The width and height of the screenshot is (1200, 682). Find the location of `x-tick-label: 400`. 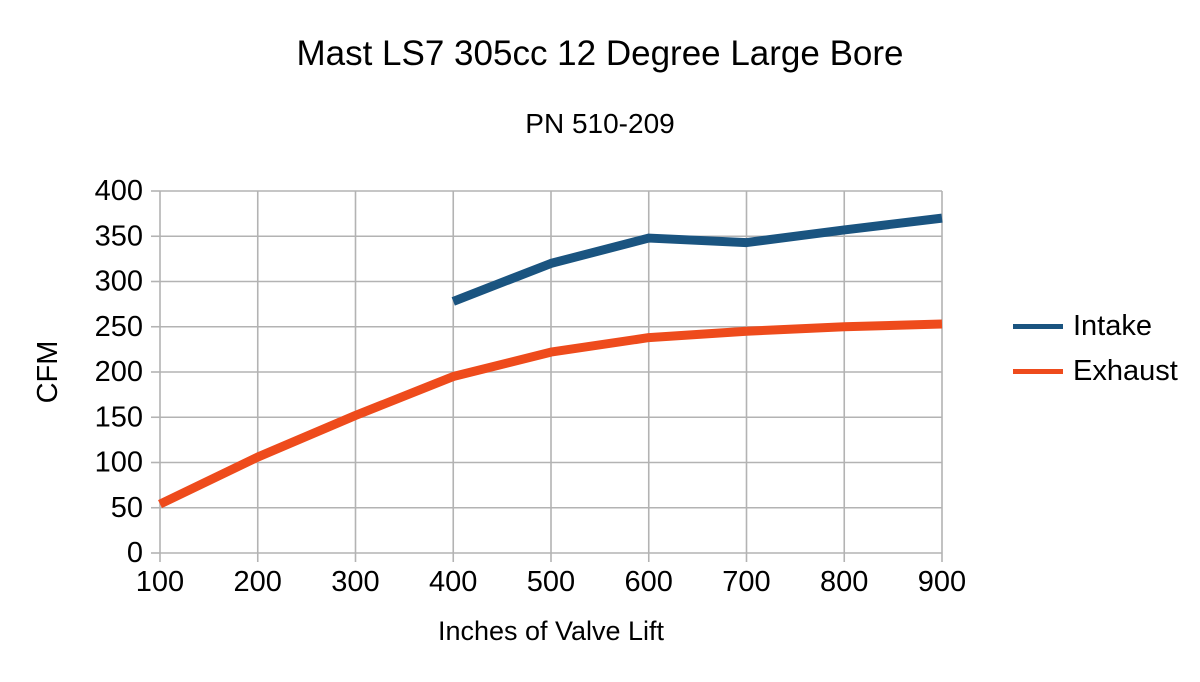

x-tick-label: 400 is located at coordinates (453, 582).